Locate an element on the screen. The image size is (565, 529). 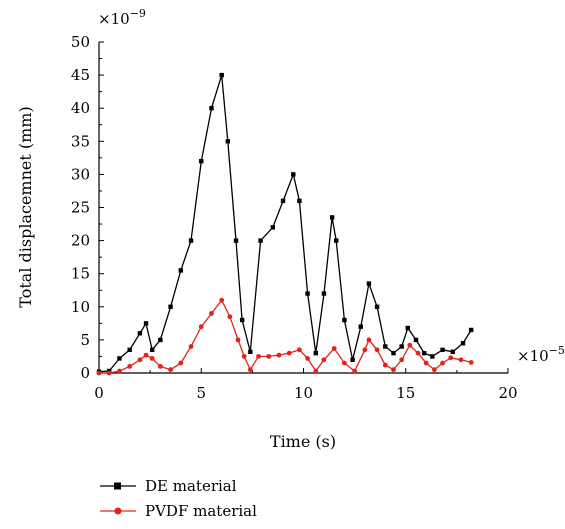
series-line is located at coordinates (285, 336).